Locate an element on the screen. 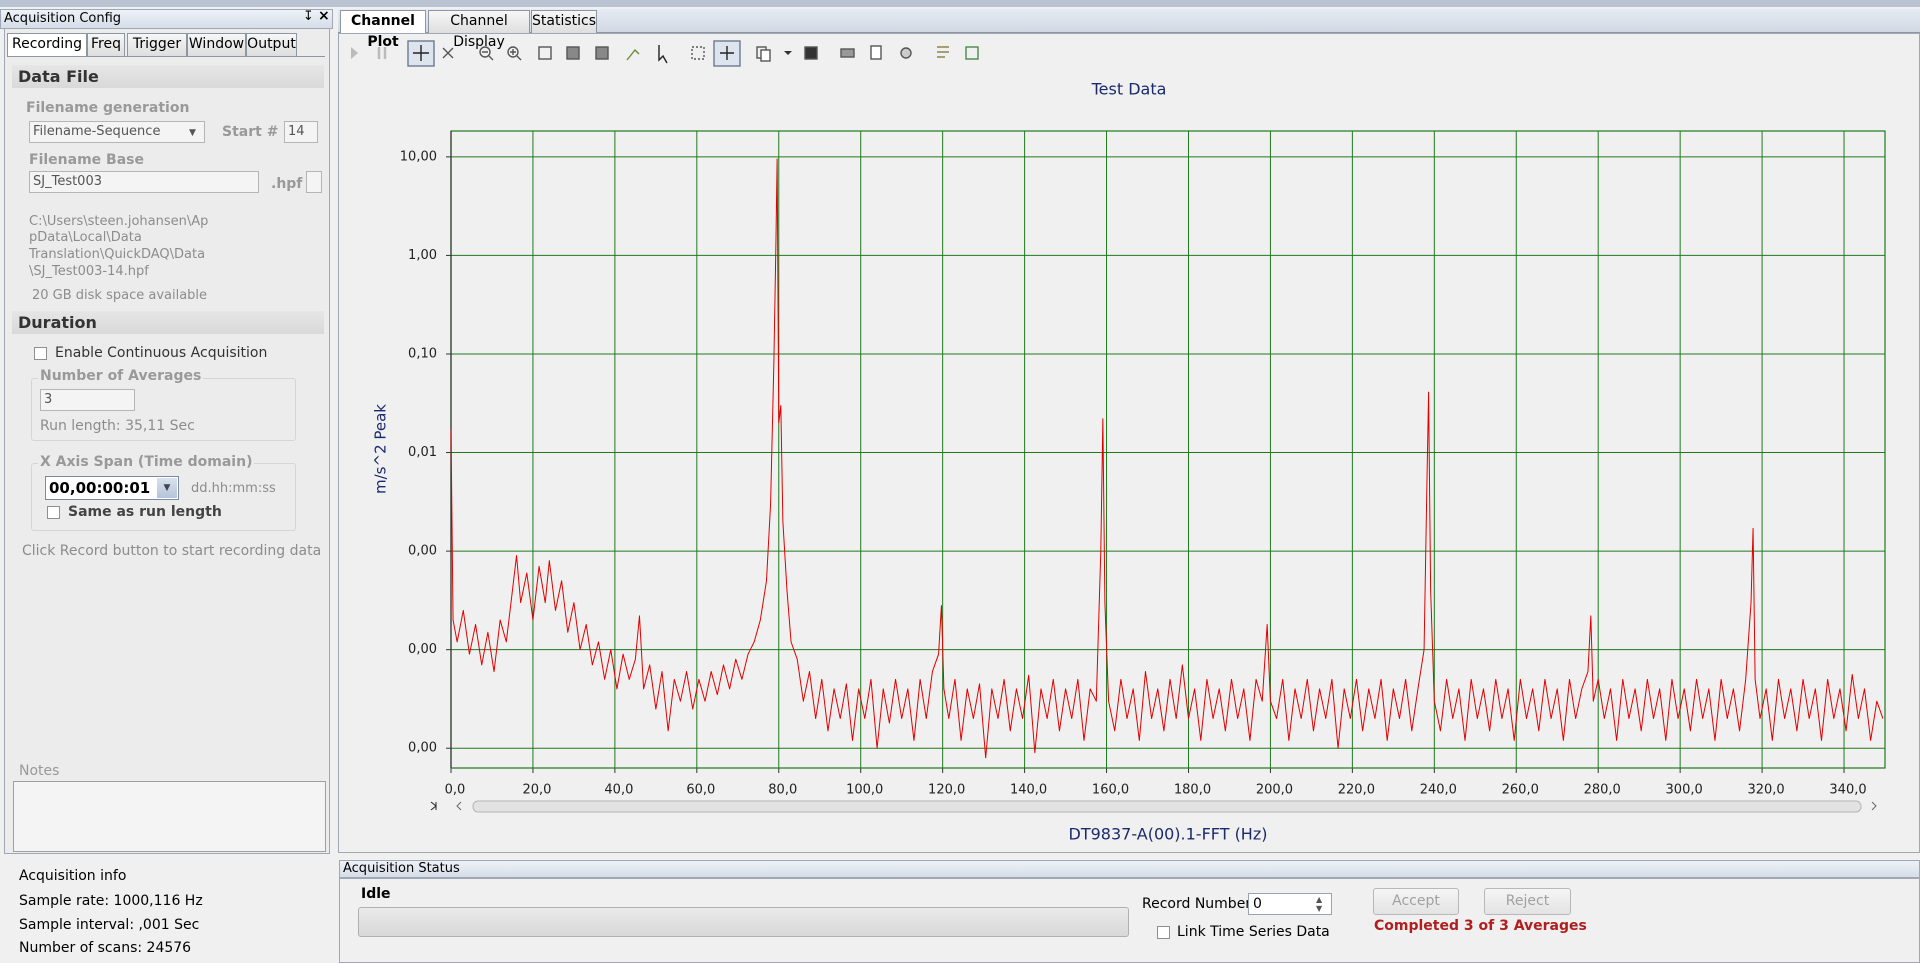 The height and width of the screenshot is (963, 1920). tab: Trigger is located at coordinates (157, 44).